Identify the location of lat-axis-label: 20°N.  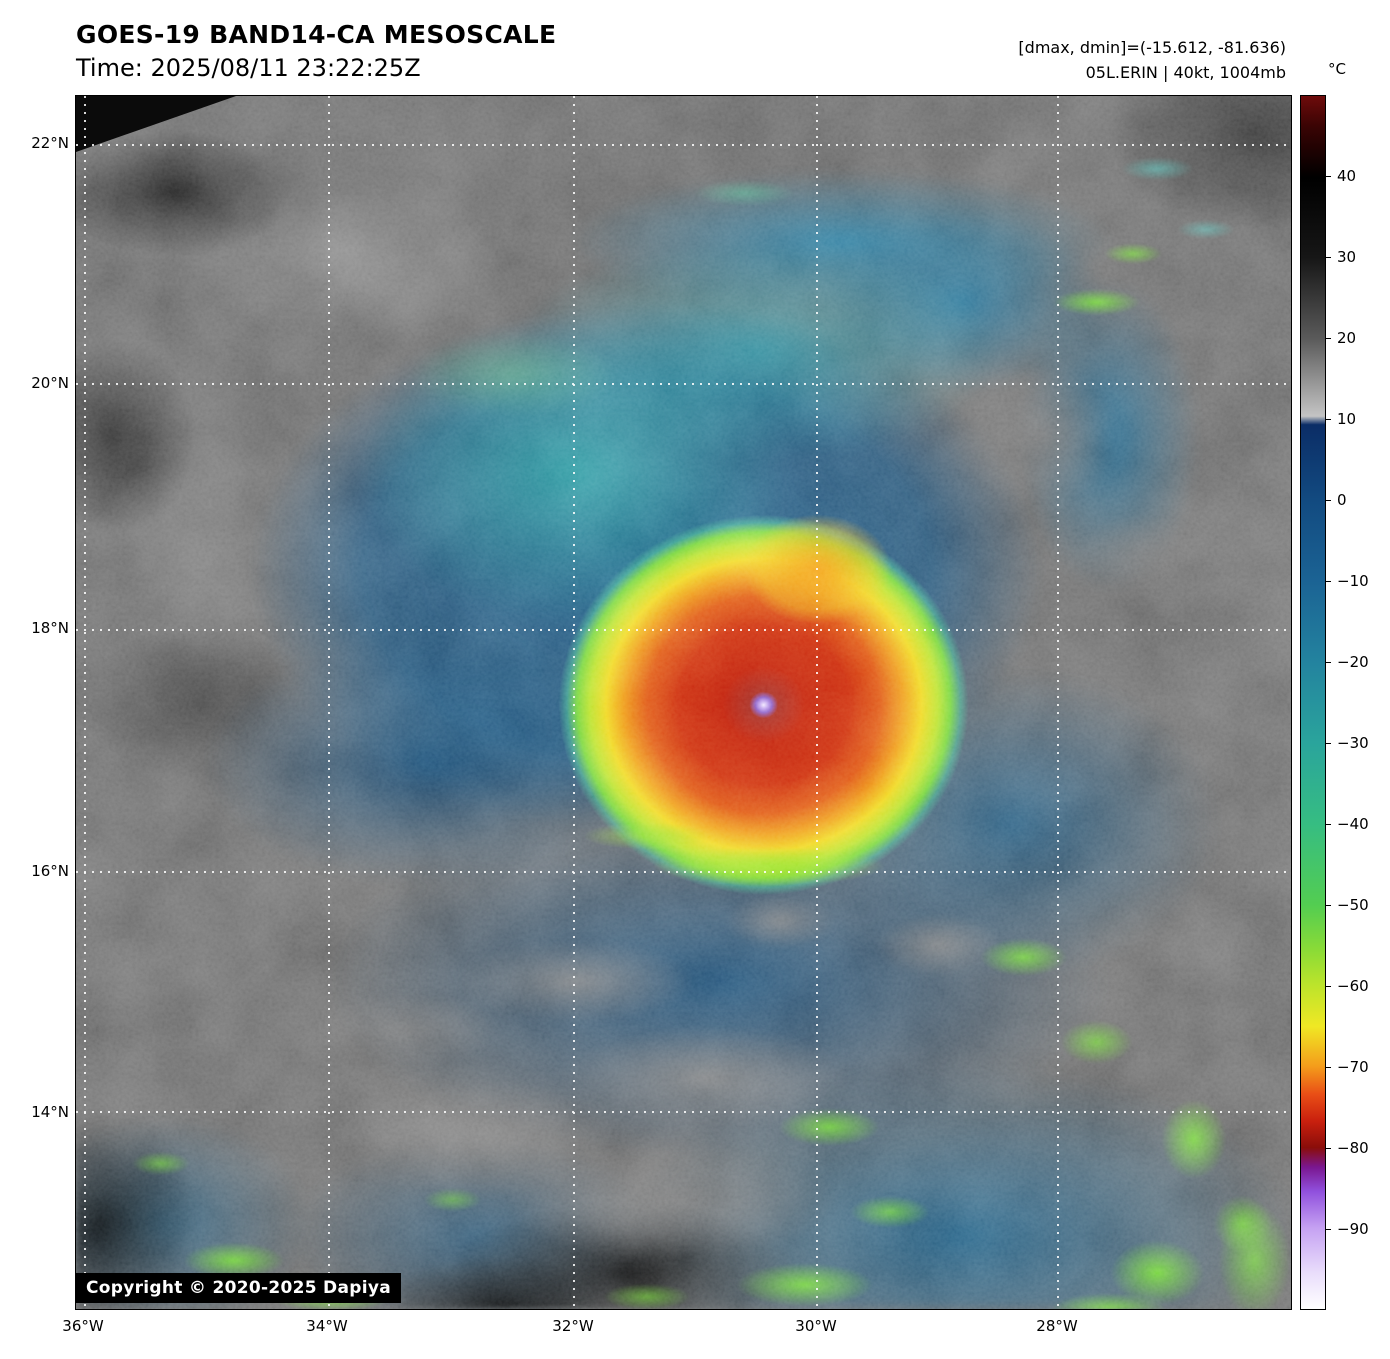
(50, 383).